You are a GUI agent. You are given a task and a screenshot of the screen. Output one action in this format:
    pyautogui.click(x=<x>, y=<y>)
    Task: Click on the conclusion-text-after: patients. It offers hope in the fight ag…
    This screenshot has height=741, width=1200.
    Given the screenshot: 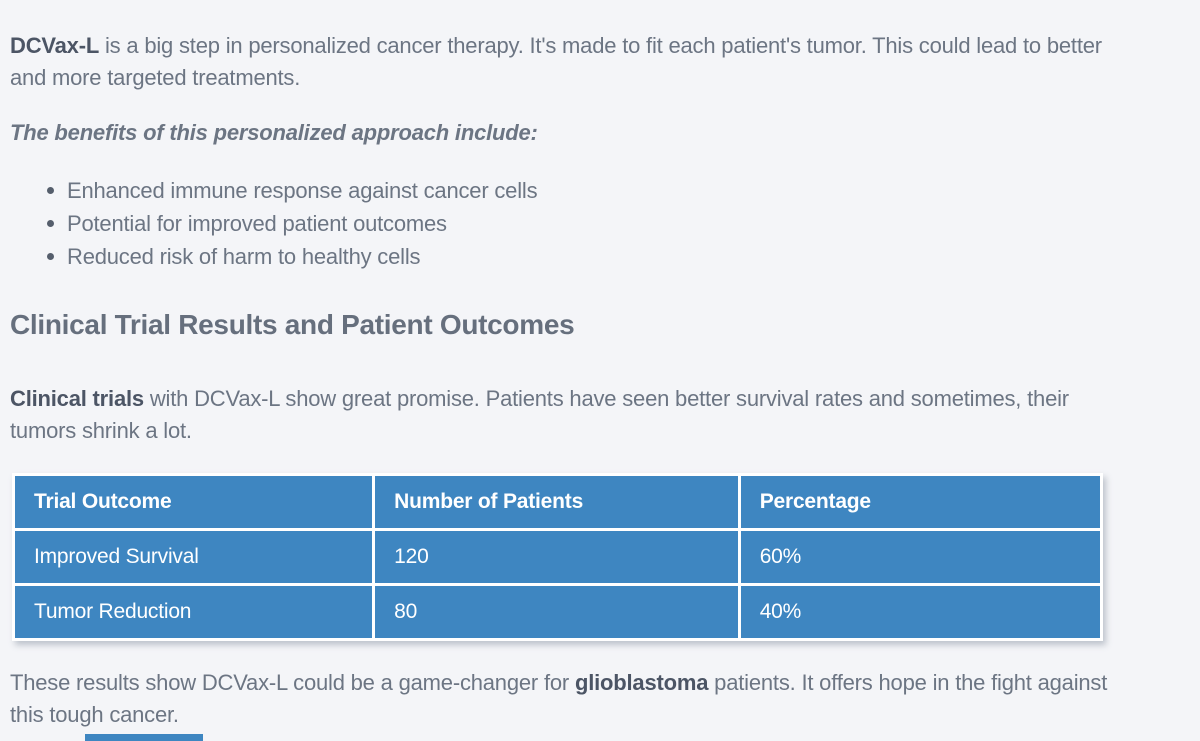 What is the action you would take?
    pyautogui.click(x=559, y=698)
    